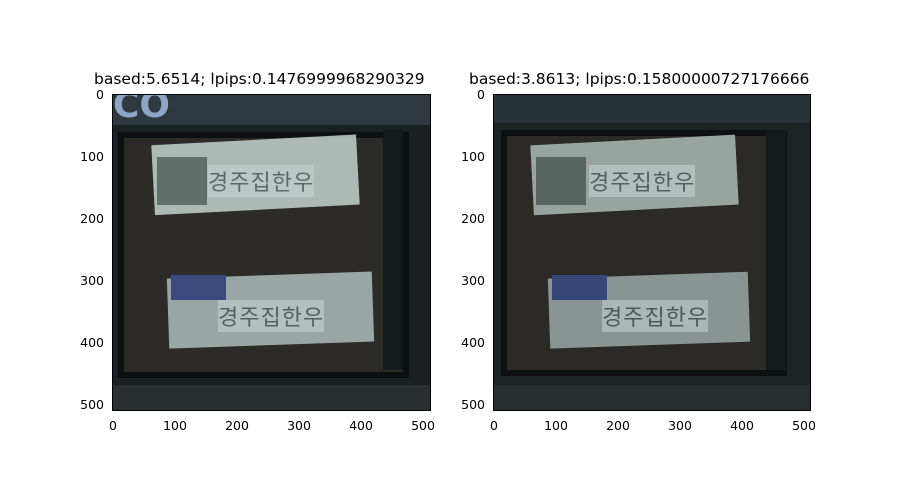 The image size is (900, 500). I want to click on left-xtick: 200, so click(237, 425).